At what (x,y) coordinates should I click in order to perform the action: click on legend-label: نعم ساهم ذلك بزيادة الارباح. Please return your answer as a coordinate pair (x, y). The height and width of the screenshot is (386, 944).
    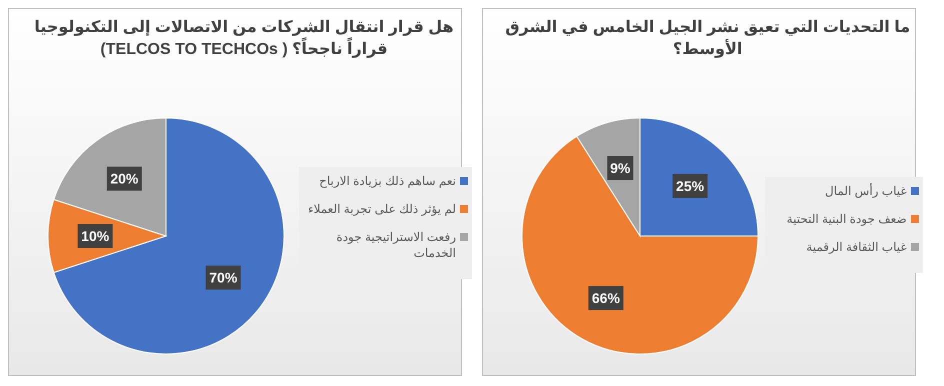
    Looking at the image, I should click on (387, 181).